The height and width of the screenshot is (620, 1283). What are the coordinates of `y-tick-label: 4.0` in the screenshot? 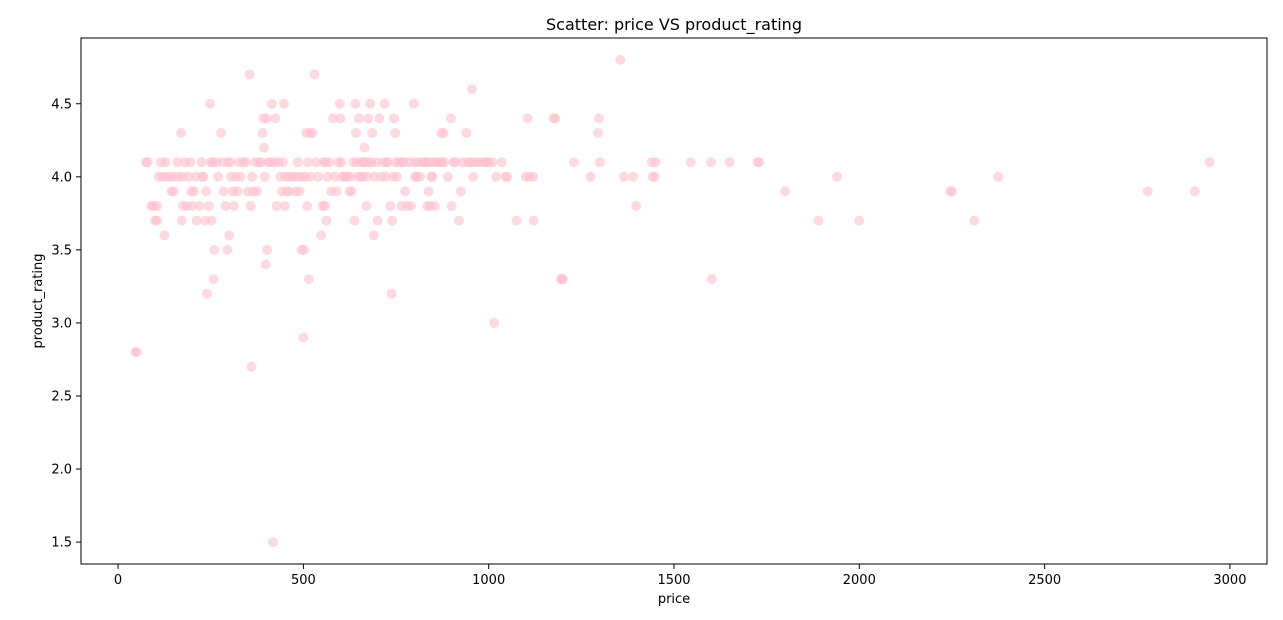 It's located at (61, 177).